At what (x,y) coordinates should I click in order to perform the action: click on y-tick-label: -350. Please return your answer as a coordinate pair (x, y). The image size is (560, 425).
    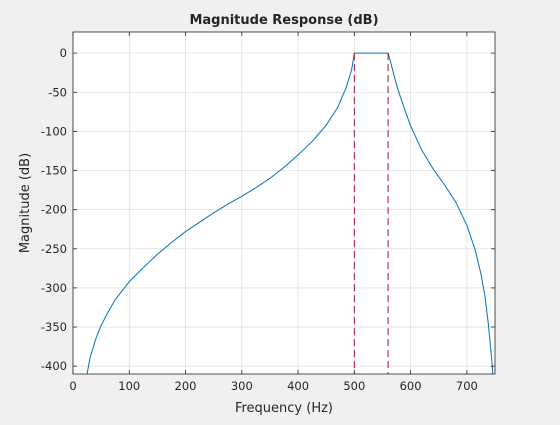
    Looking at the image, I should click on (54, 327).